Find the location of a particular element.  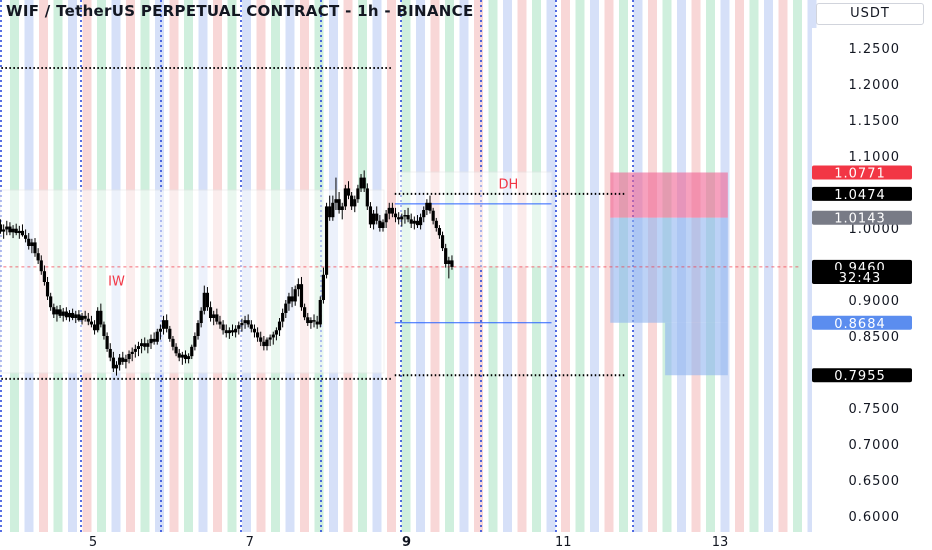

x-tick-label: 11 is located at coordinates (563, 542).